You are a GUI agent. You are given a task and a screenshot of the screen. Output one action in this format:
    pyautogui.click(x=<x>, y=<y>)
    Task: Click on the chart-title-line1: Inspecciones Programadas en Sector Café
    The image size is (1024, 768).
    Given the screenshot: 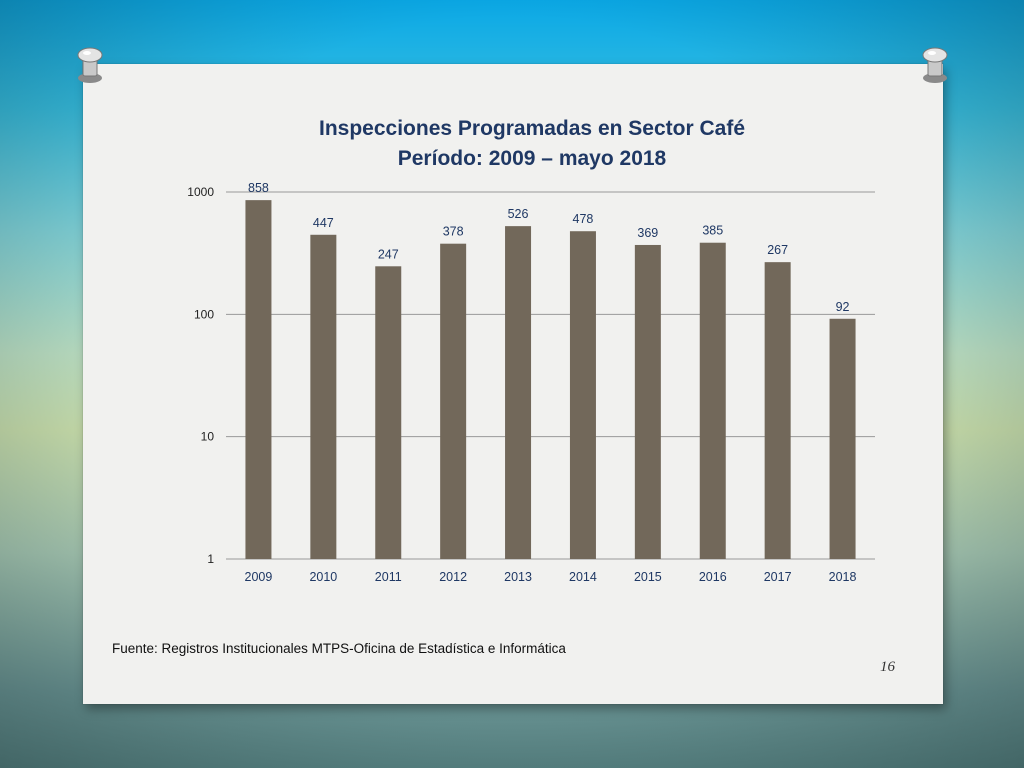 What is the action you would take?
    pyautogui.click(x=532, y=128)
    